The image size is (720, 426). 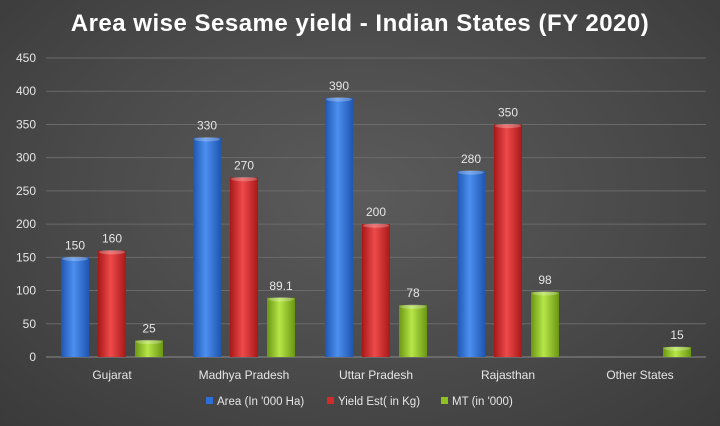 What do you see at coordinates (677, 335) in the screenshot?
I see `data-label: 15` at bounding box center [677, 335].